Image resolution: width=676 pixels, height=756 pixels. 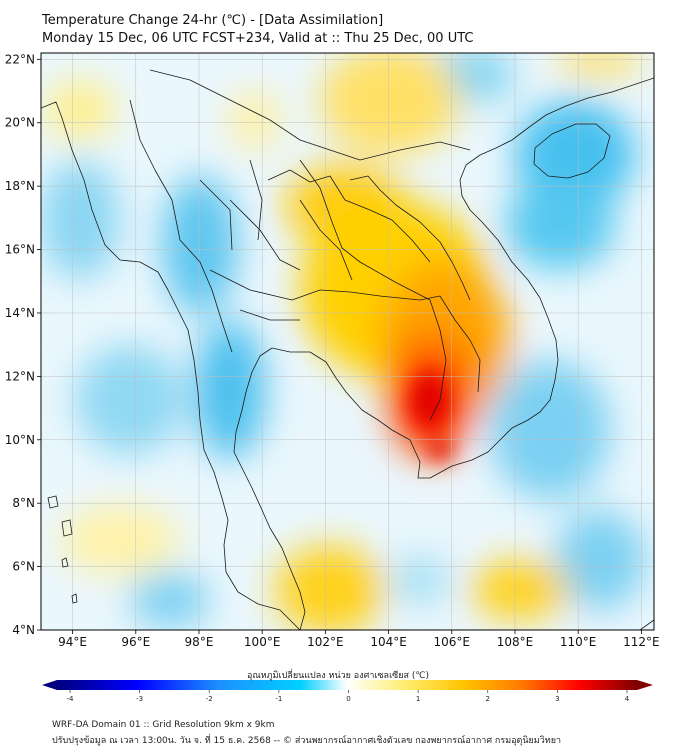 What do you see at coordinates (348, 699) in the screenshot?
I see `colorbar-tick-label: 0` at bounding box center [348, 699].